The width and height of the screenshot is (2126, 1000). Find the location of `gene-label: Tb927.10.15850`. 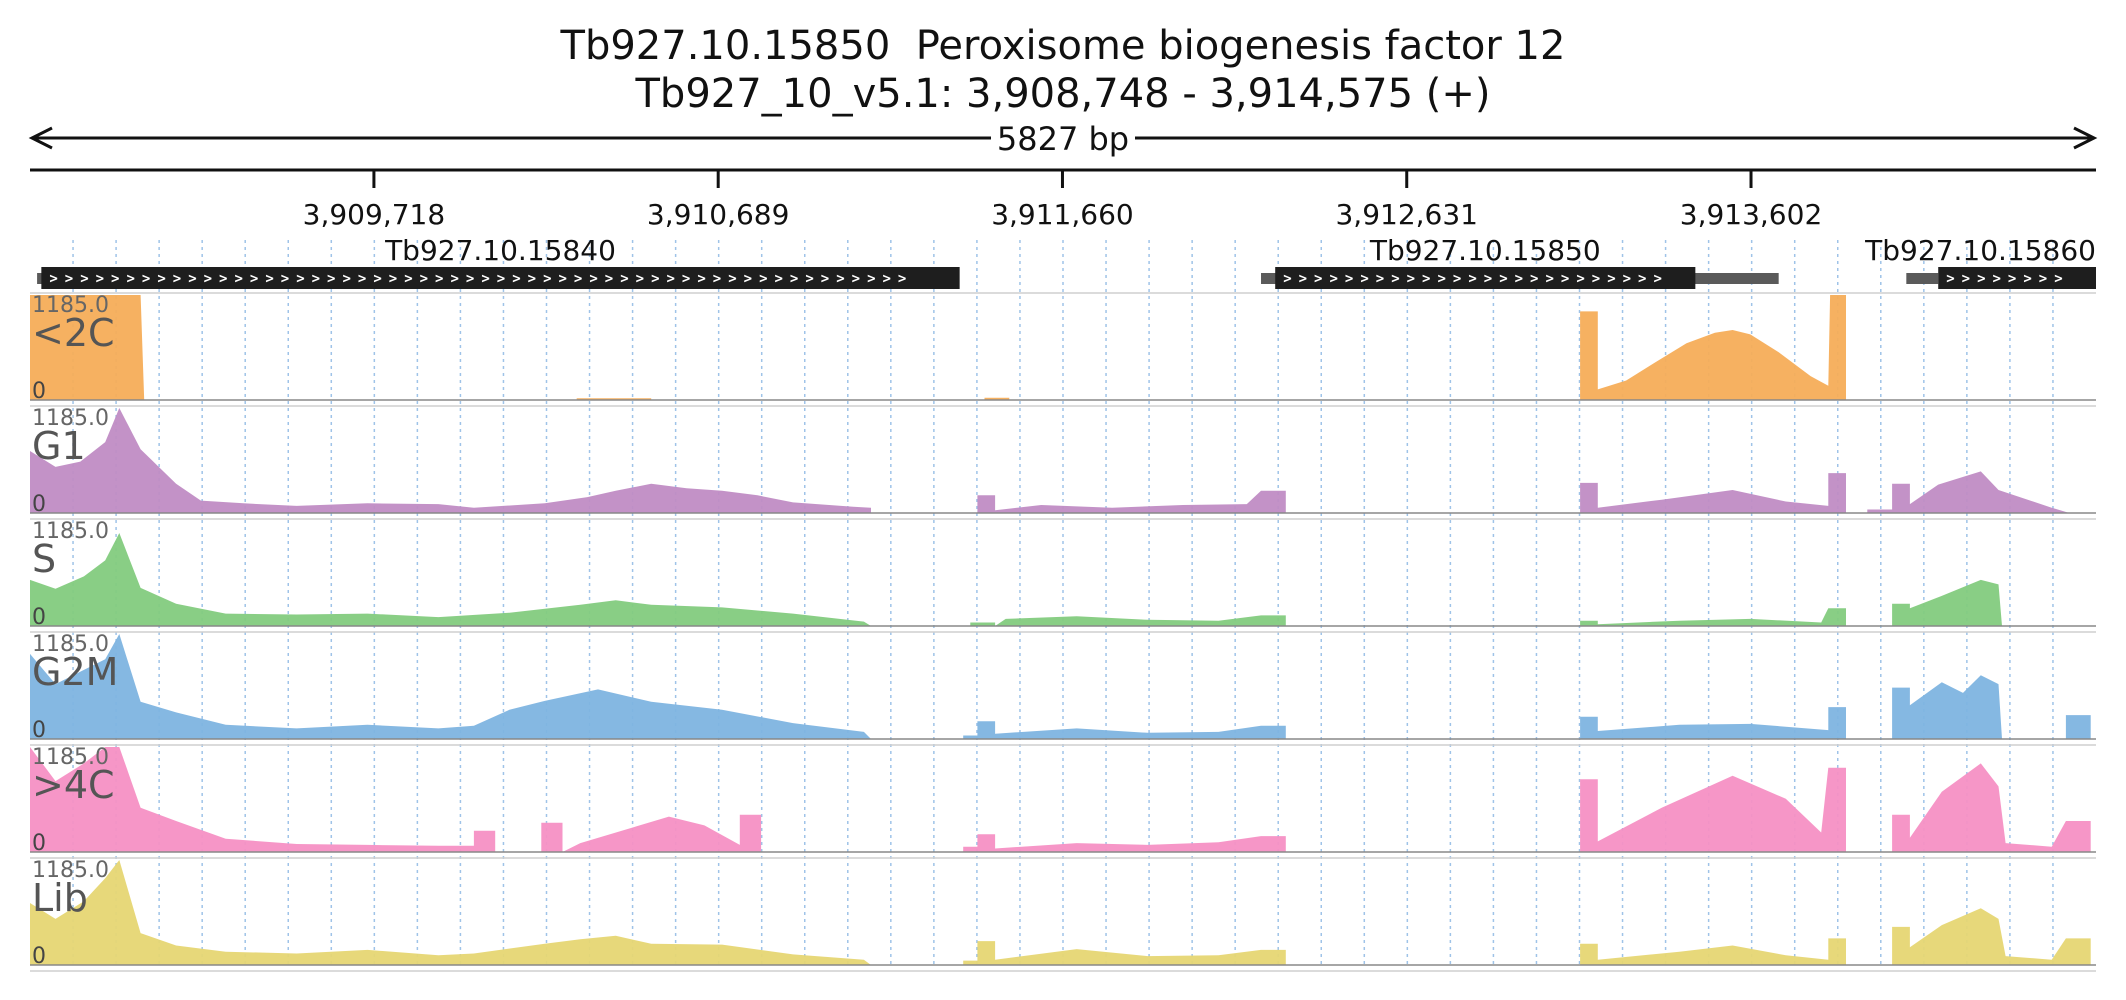

gene-label: Tb927.10.15850 is located at coordinates (1485, 250).